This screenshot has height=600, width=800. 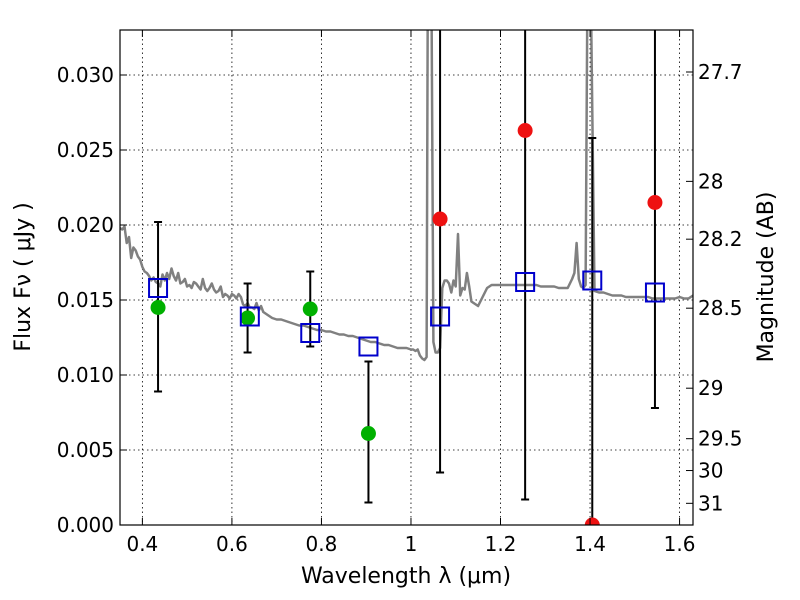 What do you see at coordinates (406, 576) in the screenshot?
I see `x-axis-label: Wavelength λ (μm)` at bounding box center [406, 576].